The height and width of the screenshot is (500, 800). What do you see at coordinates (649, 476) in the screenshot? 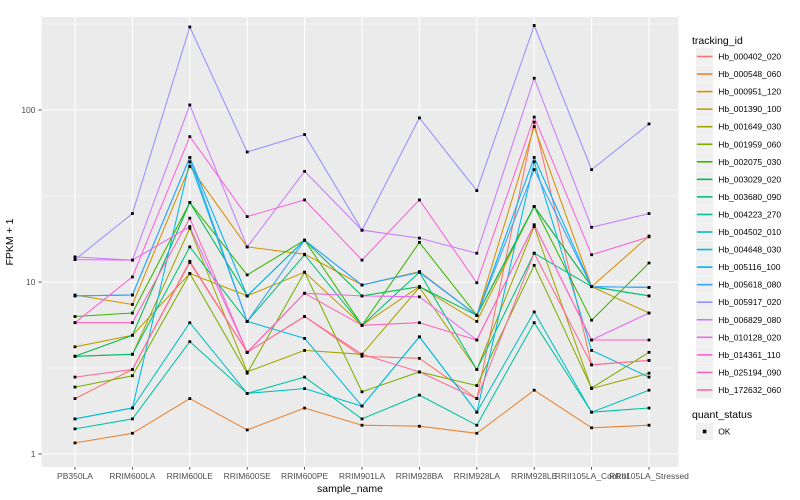
I see `x-tick-label: RRII105LA_Stressed` at bounding box center [649, 476].